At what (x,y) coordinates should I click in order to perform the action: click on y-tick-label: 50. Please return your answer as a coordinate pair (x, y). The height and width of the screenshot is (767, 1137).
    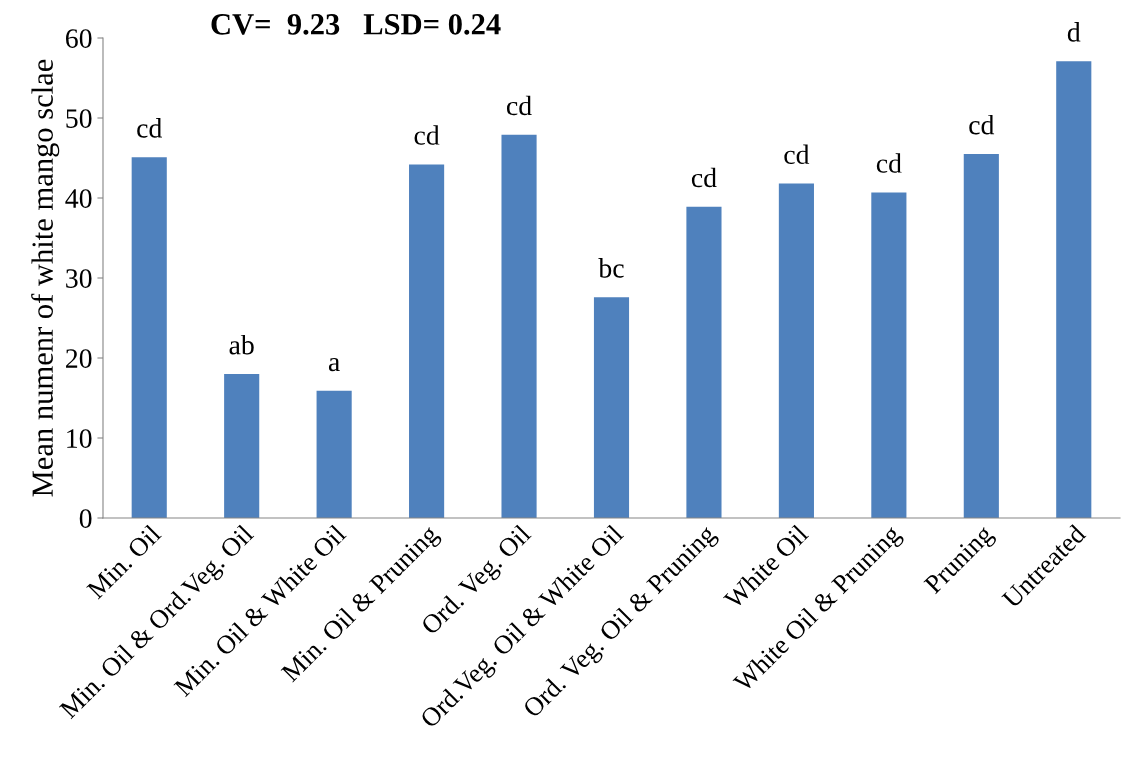
    Looking at the image, I should click on (79, 118).